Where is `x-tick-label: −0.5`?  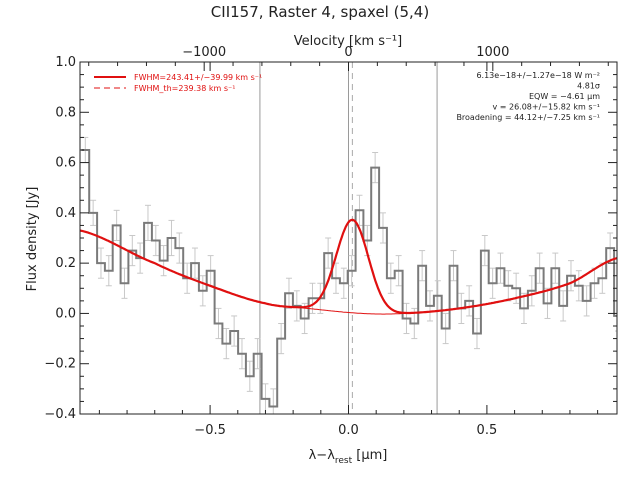
x-tick-label: −0.5 is located at coordinates (210, 430).